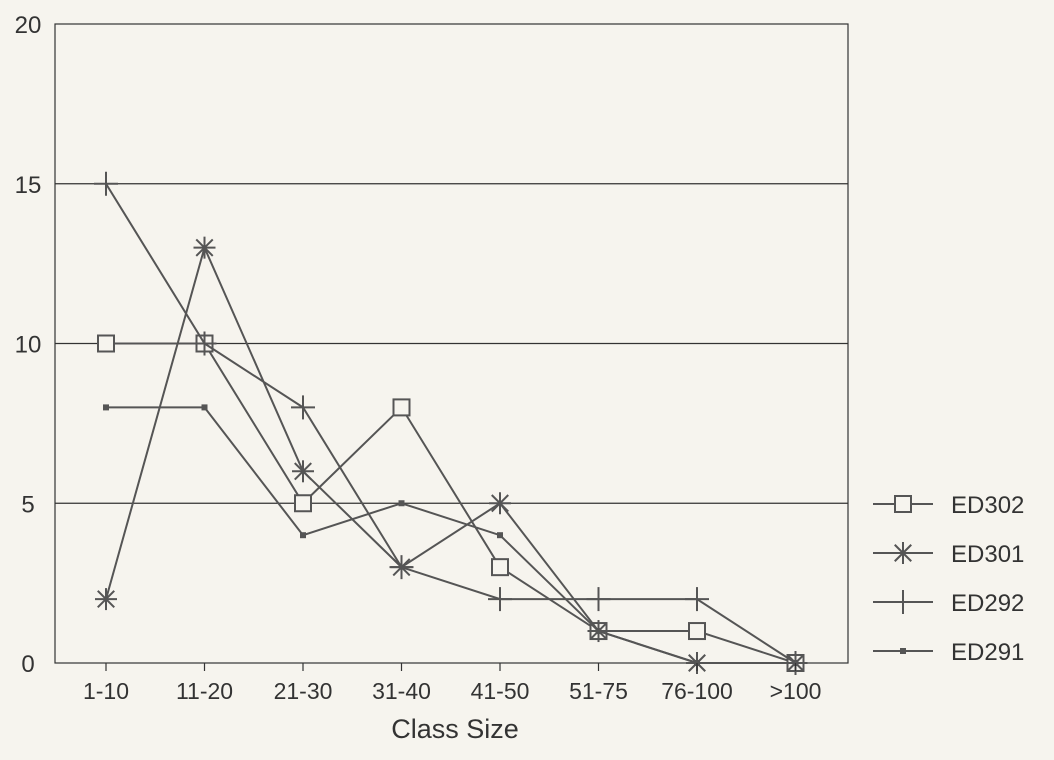 The image size is (1054, 760). Describe the element at coordinates (28, 25) in the screenshot. I see `y-tick-label-20: 20` at that location.